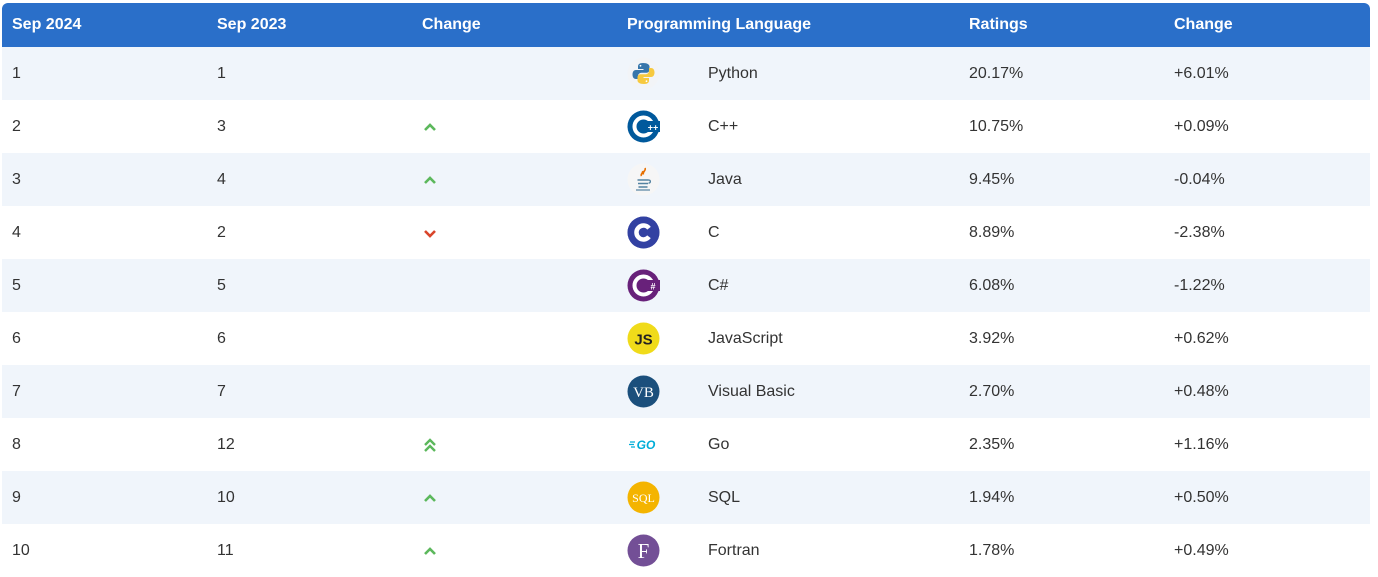  I want to click on go-icon: GO, so click(643, 444).